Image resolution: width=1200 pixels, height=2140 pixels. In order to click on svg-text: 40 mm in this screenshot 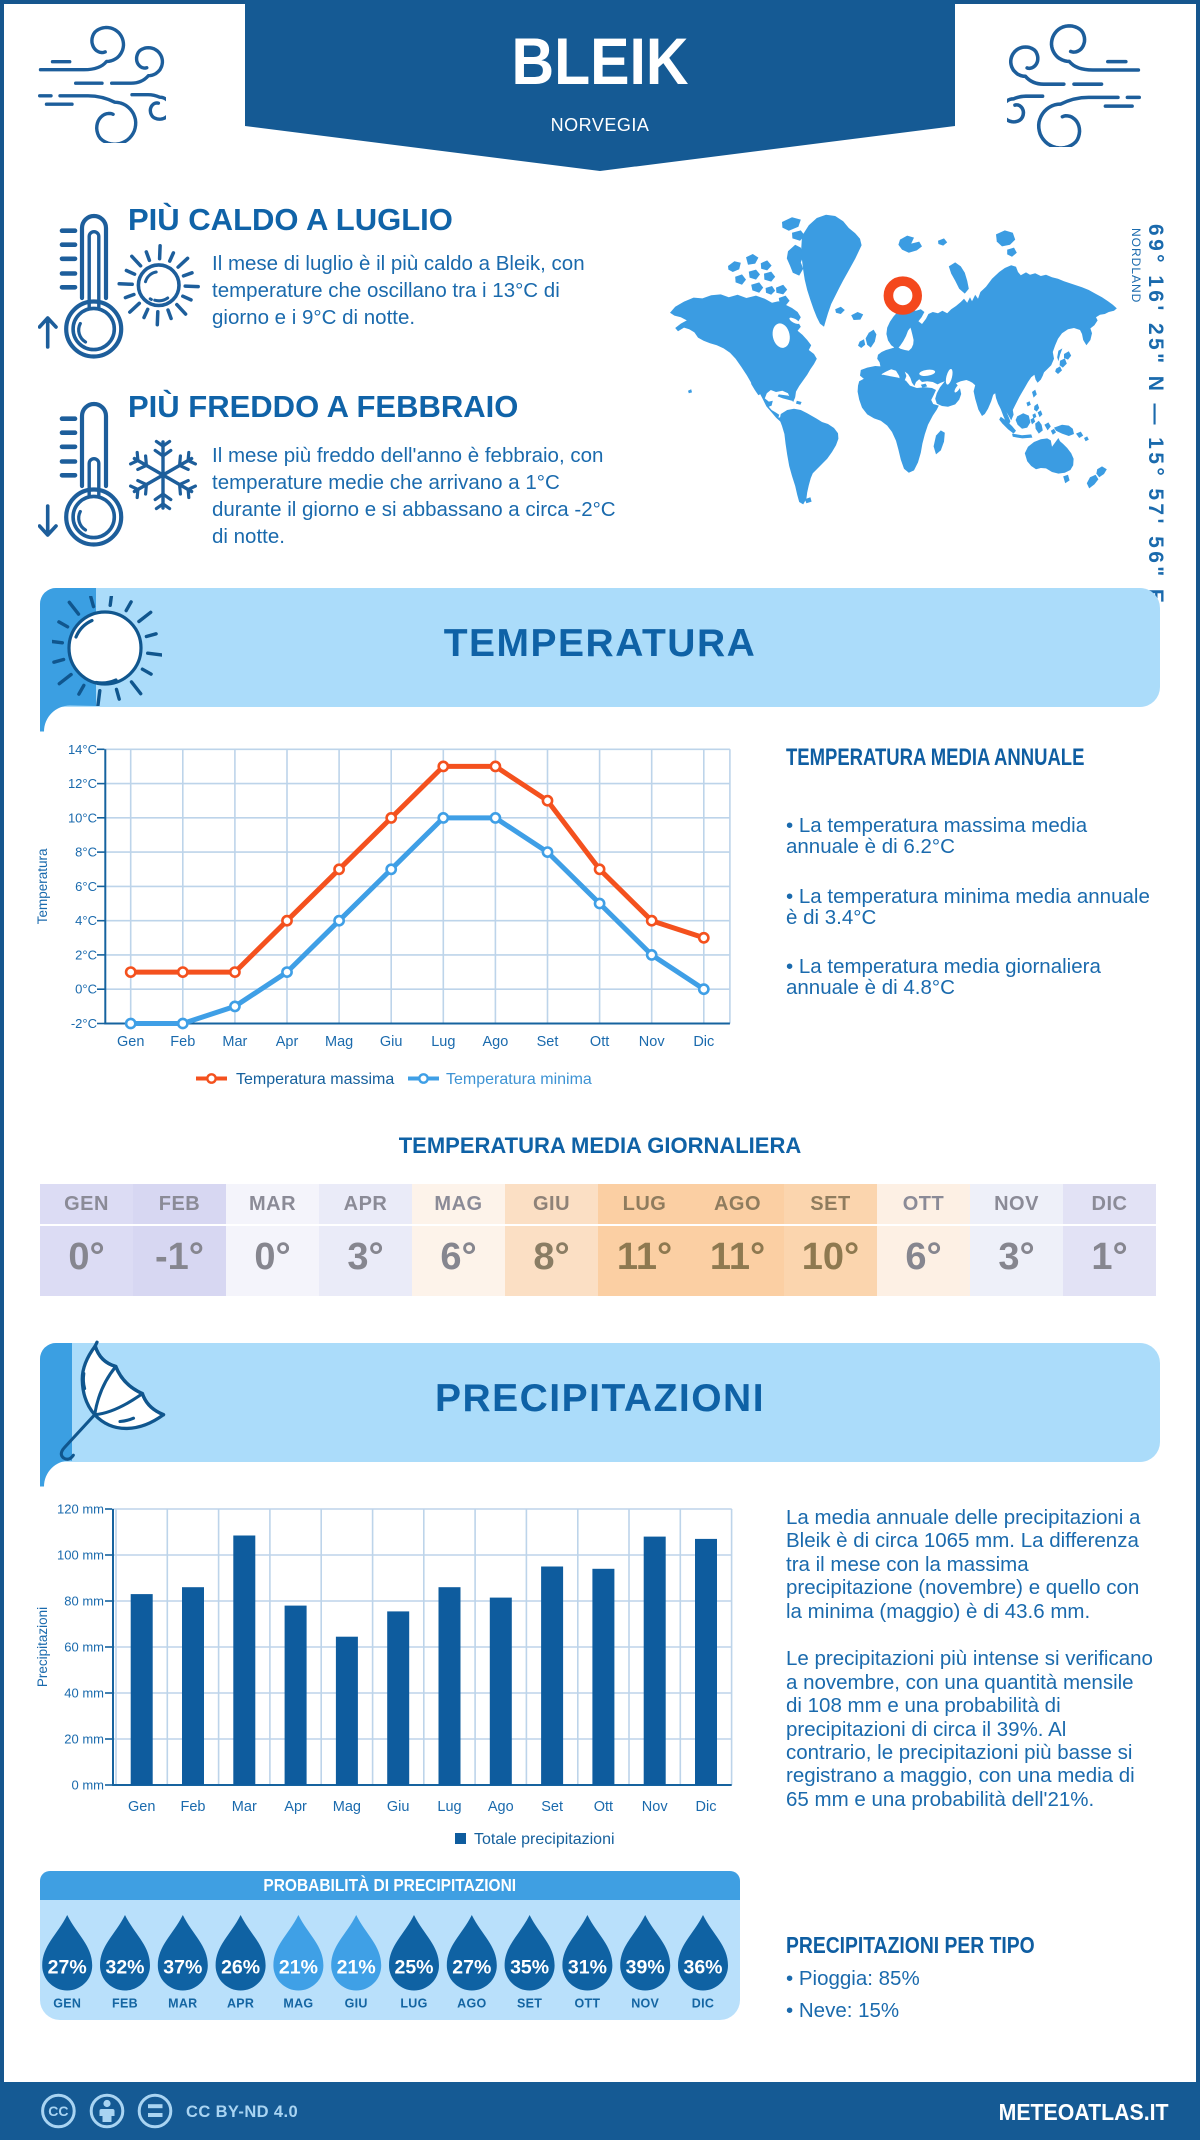, I will do `click(84, 1693)`.